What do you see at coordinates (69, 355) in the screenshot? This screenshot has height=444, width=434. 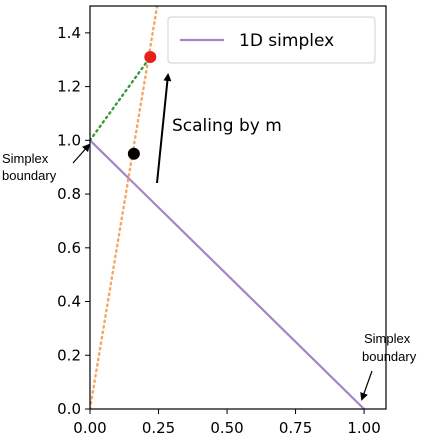 I see `y-tick-label: 0.2` at bounding box center [69, 355].